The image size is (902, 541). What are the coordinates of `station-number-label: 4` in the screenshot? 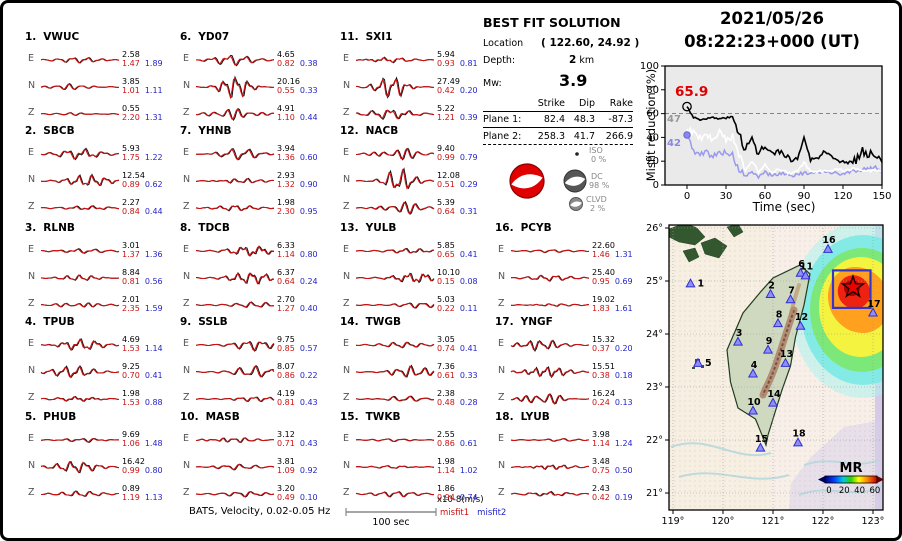 It's located at (754, 365).